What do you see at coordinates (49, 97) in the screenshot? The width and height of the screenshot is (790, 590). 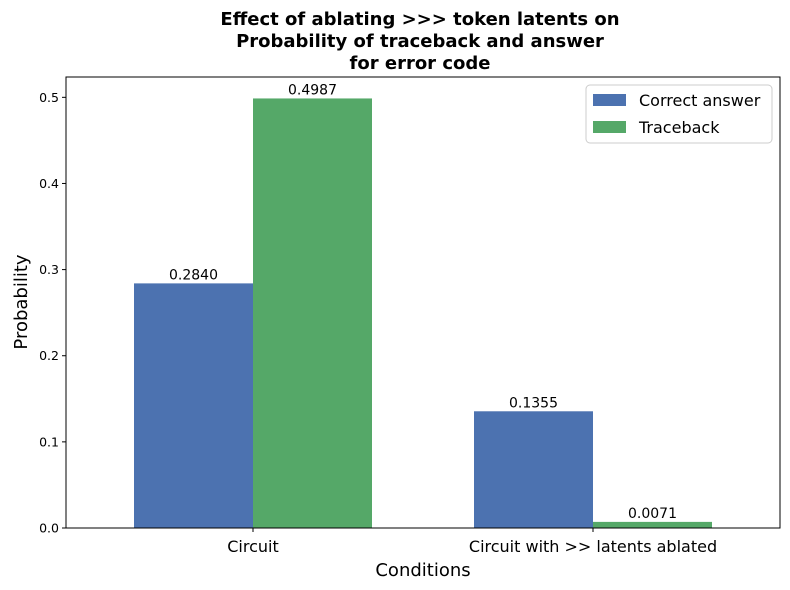 I see `y-tick-label: 0.5` at bounding box center [49, 97].